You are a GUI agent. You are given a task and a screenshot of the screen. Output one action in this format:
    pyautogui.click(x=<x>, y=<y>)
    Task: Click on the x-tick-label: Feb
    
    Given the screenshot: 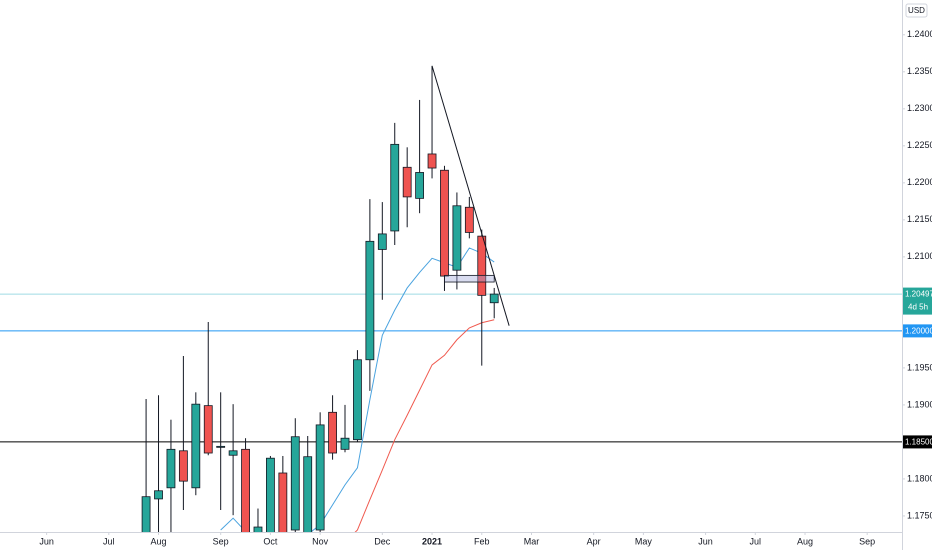 What is the action you would take?
    pyautogui.click(x=482, y=541)
    